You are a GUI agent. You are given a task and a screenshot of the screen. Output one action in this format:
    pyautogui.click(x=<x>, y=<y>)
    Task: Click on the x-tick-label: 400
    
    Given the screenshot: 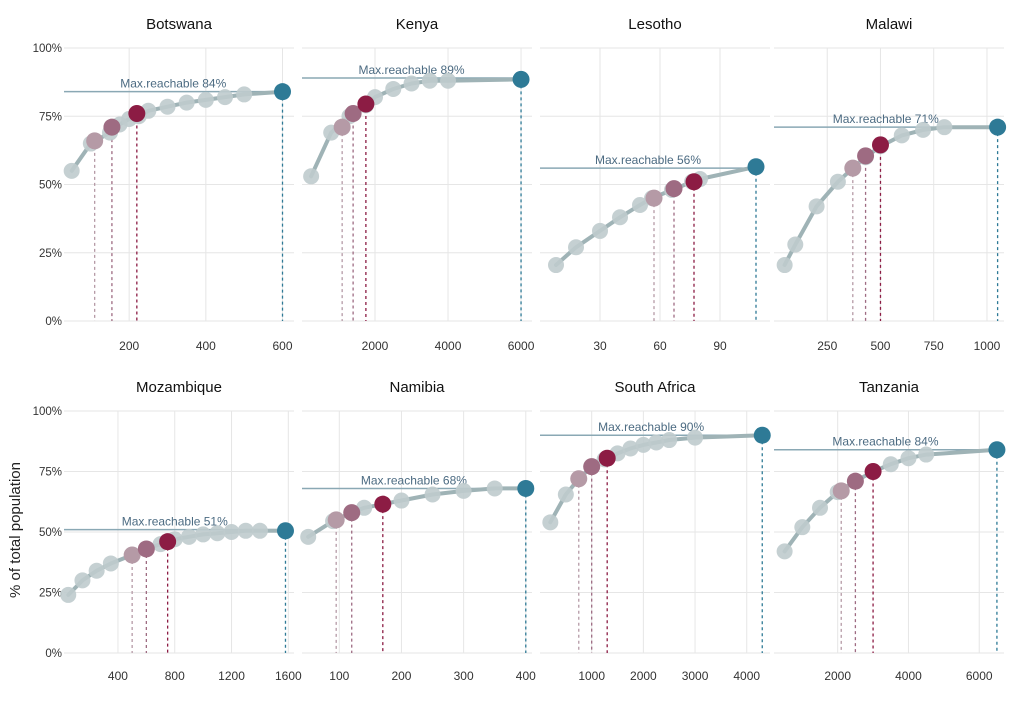 What is the action you would take?
    pyautogui.click(x=526, y=676)
    